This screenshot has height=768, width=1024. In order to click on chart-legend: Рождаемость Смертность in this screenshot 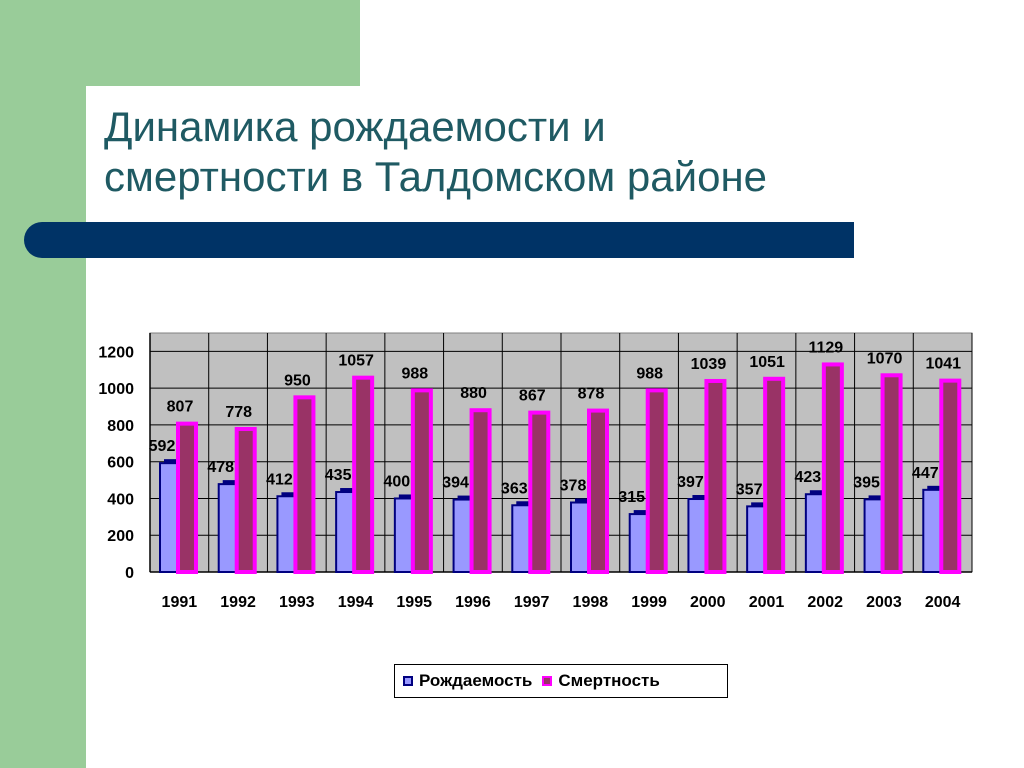, I will do `click(561, 681)`.